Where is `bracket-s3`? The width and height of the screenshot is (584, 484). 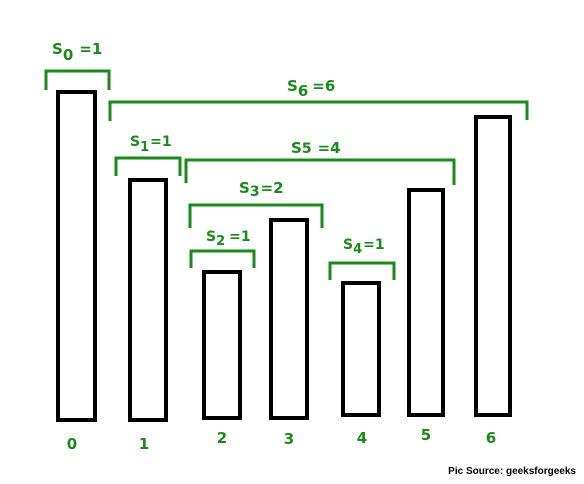
bracket-s3 is located at coordinates (256, 215).